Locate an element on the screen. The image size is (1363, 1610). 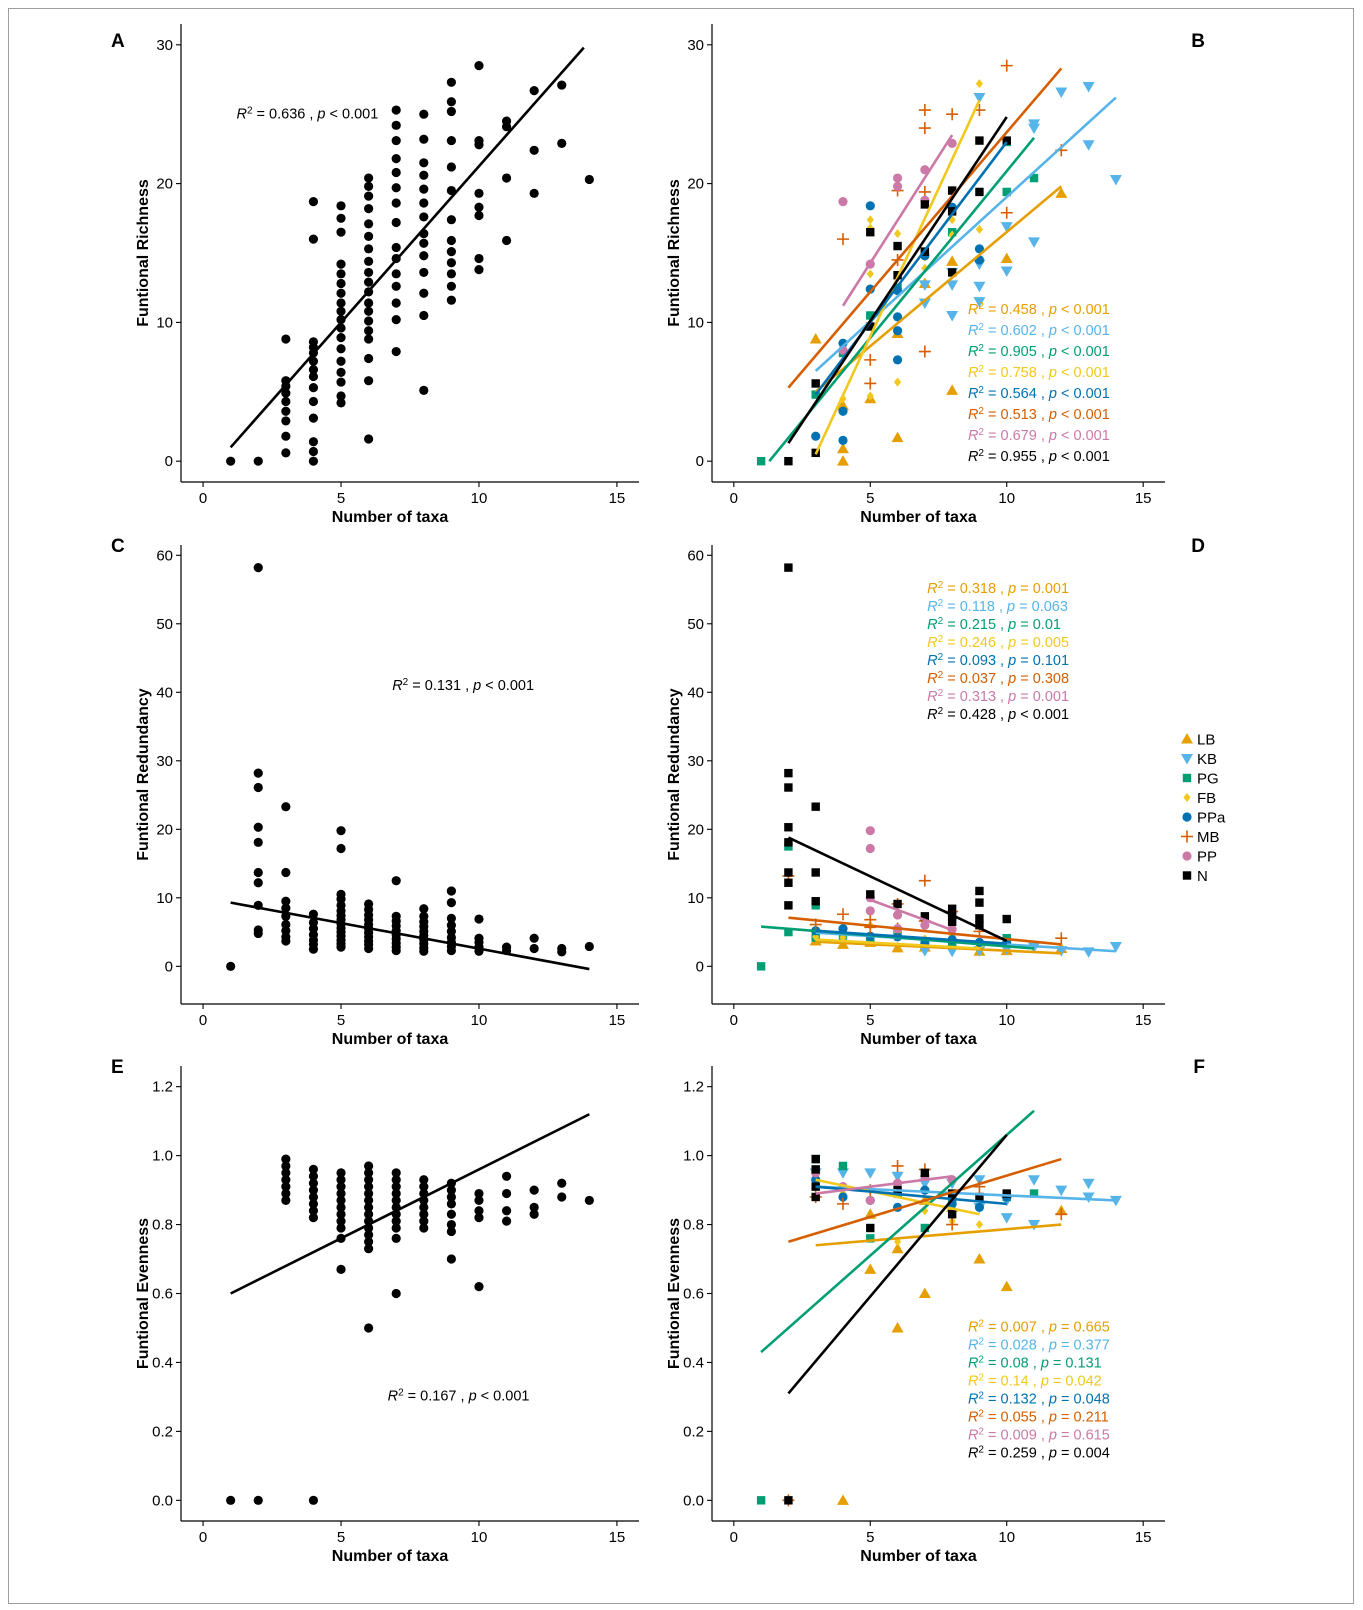
fit-line-n is located at coordinates (897, 280).